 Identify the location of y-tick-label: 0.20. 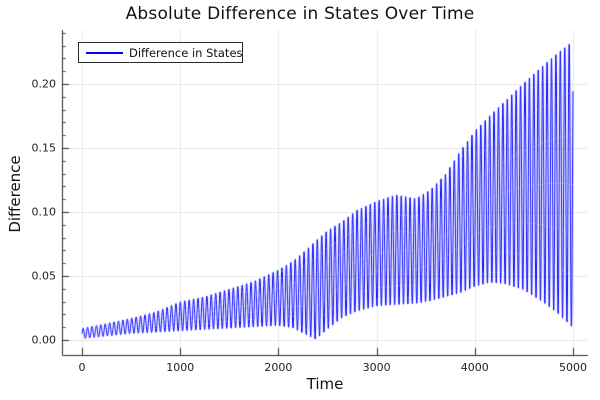
(44, 84).